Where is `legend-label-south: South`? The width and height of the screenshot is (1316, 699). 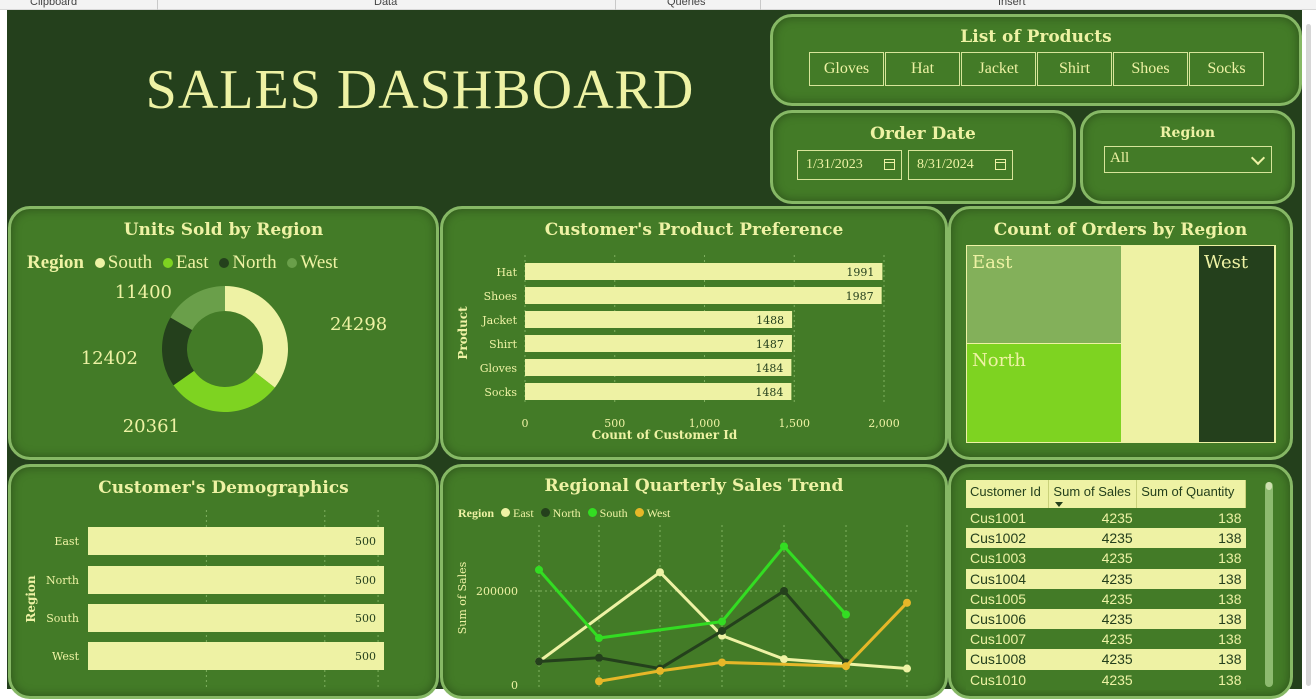 legend-label-south: South is located at coordinates (130, 262).